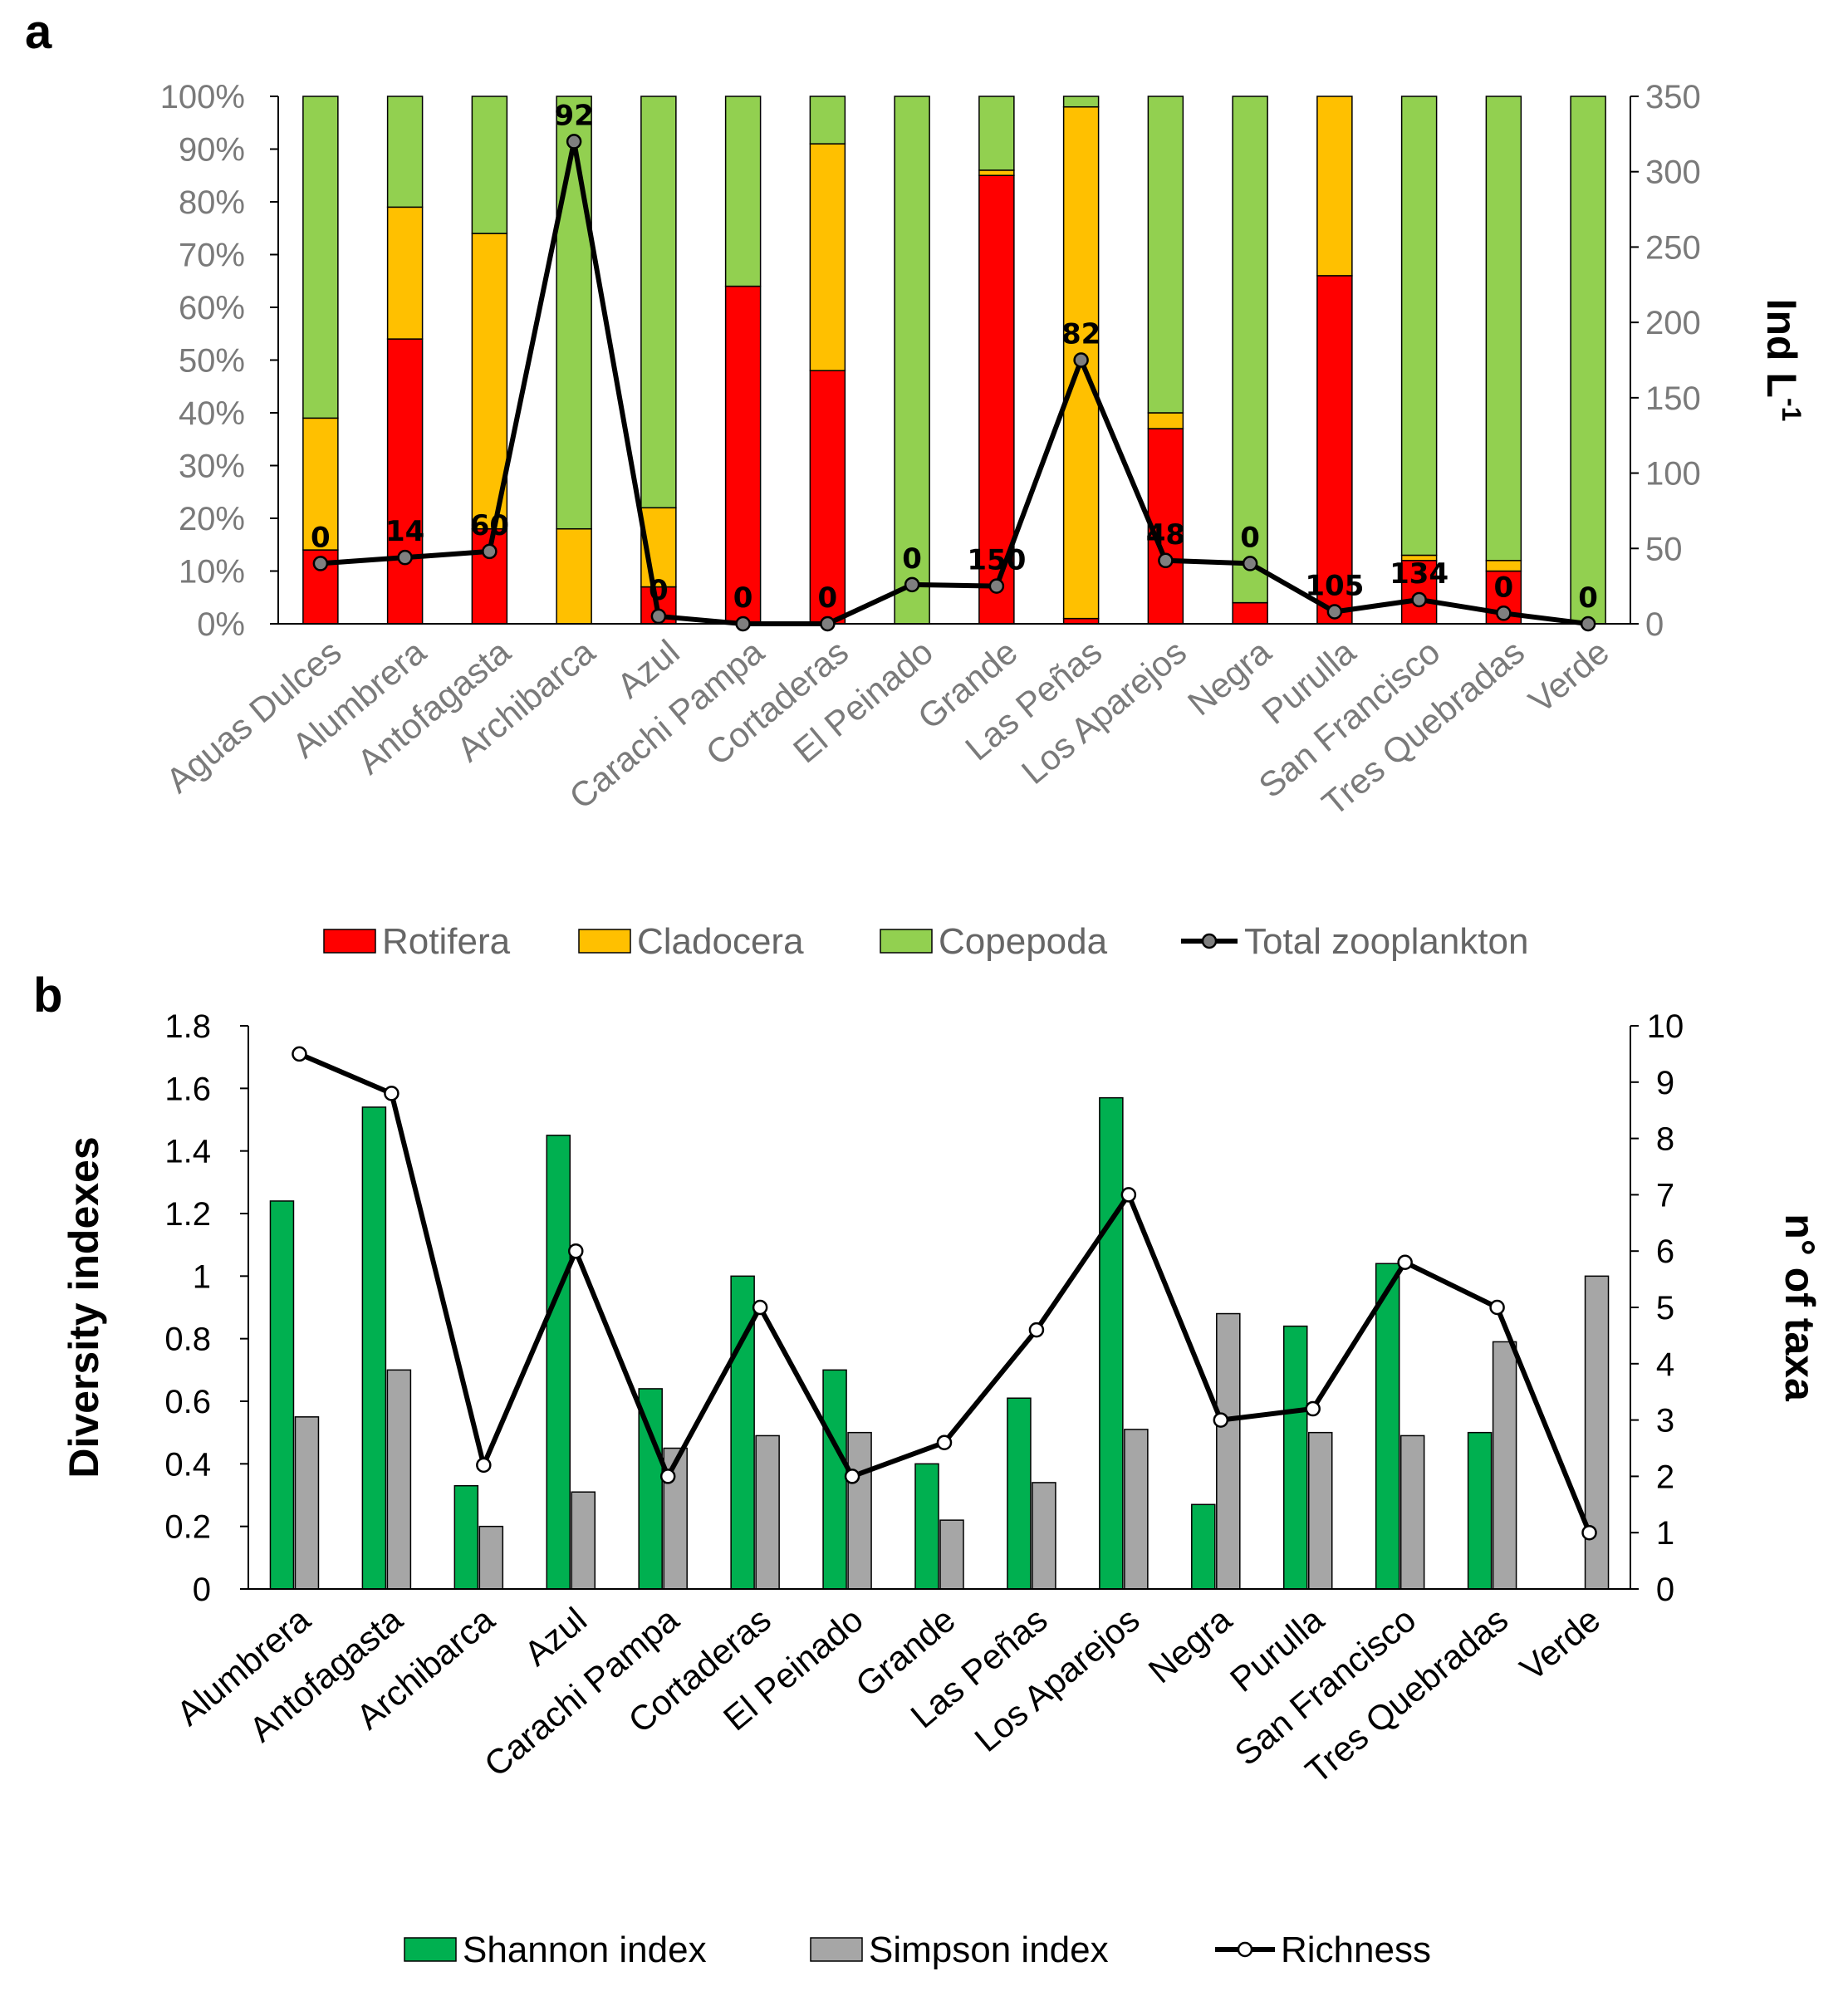  Describe the element at coordinates (1412, 1512) in the screenshot. I see `bar-simpson-index-san-francisco` at that location.